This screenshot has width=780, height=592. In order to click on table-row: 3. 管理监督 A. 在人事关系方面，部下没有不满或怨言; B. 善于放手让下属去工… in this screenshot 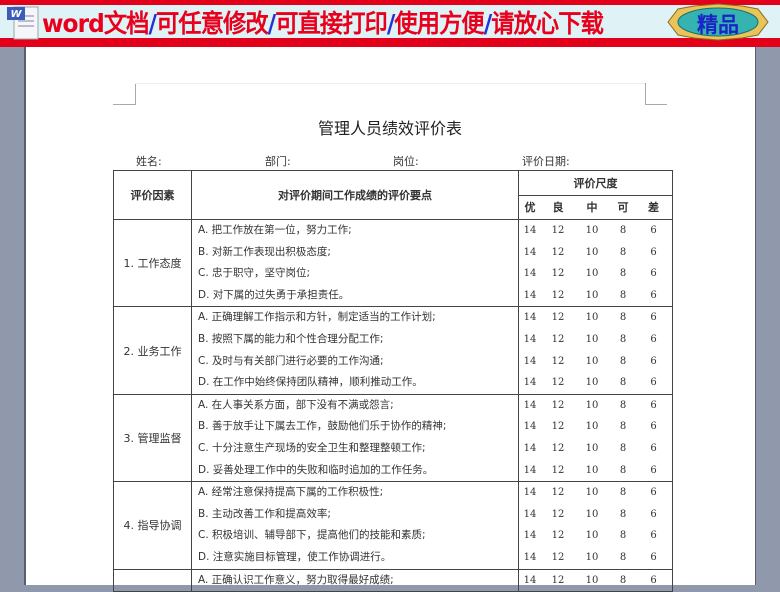, I will do `click(393, 438)`.